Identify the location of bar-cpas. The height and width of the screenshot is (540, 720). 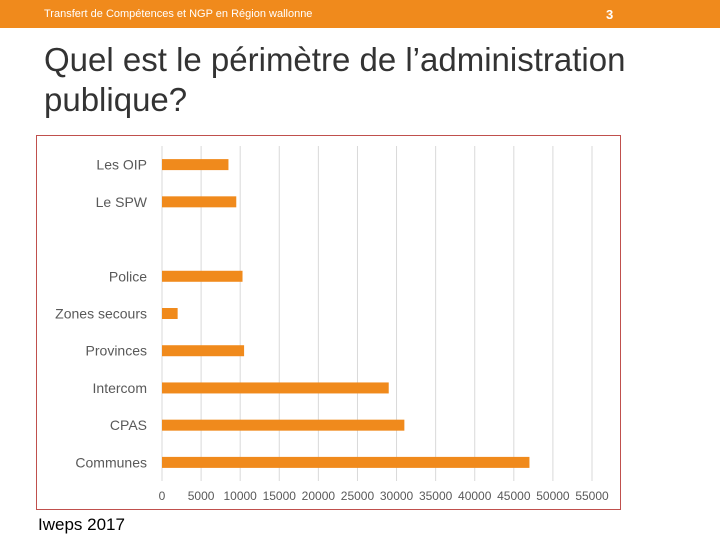
(283, 425).